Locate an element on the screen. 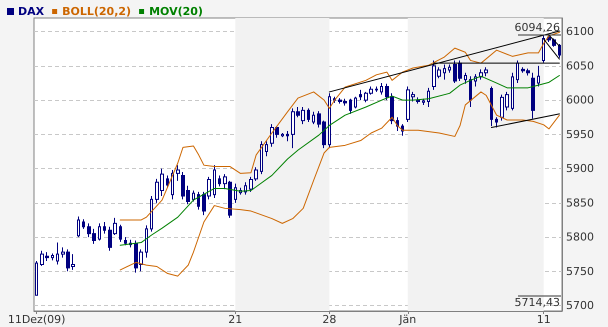  legend-label: BOLL(20,2) is located at coordinates (97, 11).